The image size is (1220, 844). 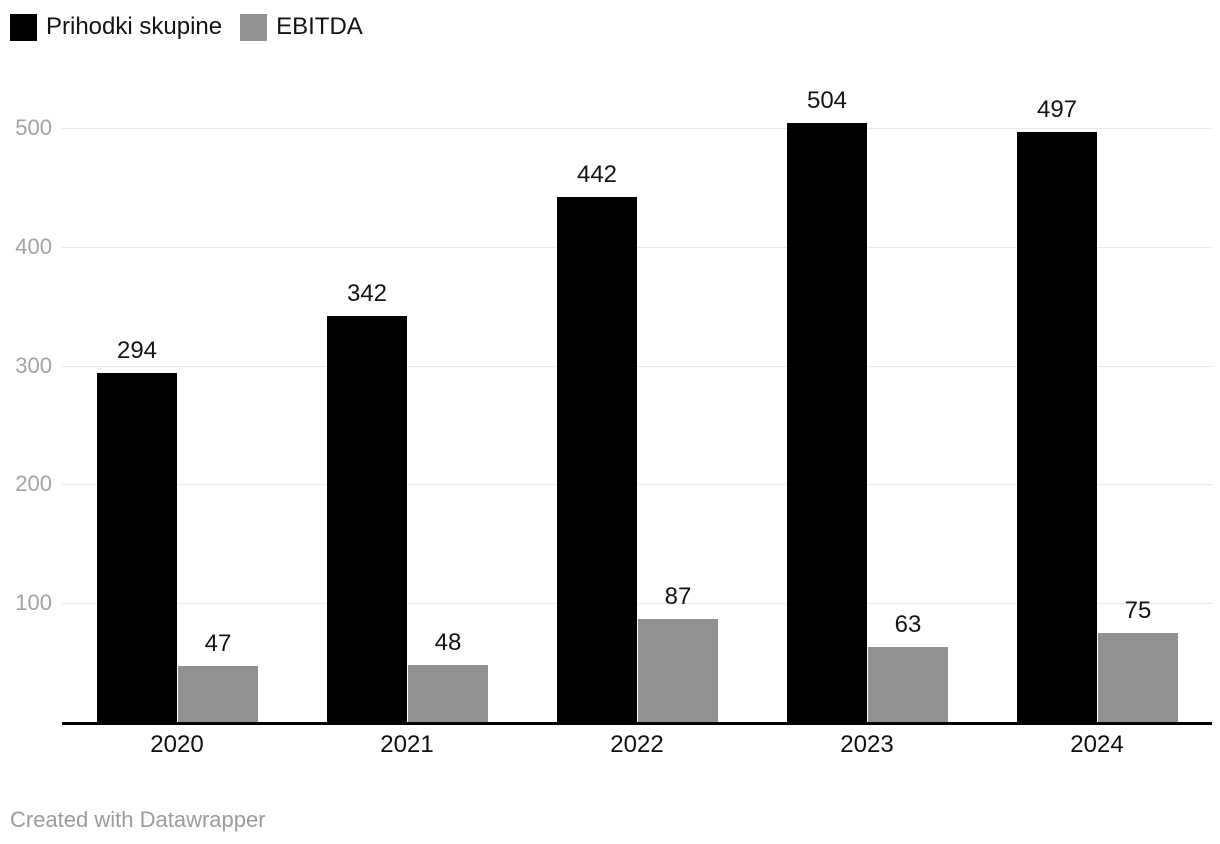 I want to click on x-axis-tick-2021: 2021, so click(x=407, y=744).